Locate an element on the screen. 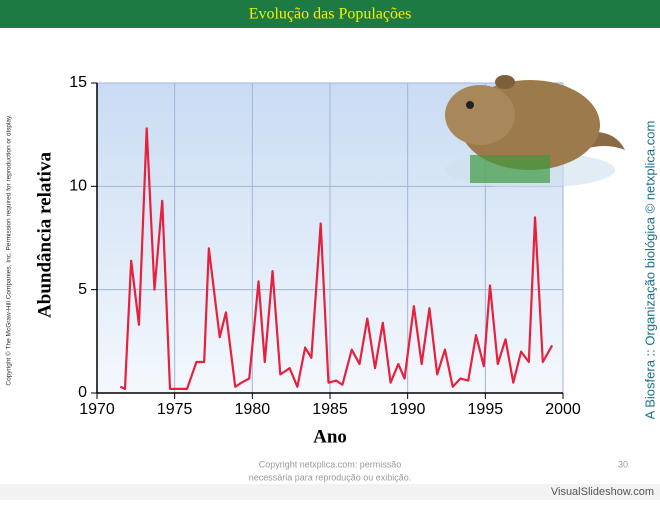 The image size is (660, 505). x-axis-label: Ano is located at coordinates (330, 436).